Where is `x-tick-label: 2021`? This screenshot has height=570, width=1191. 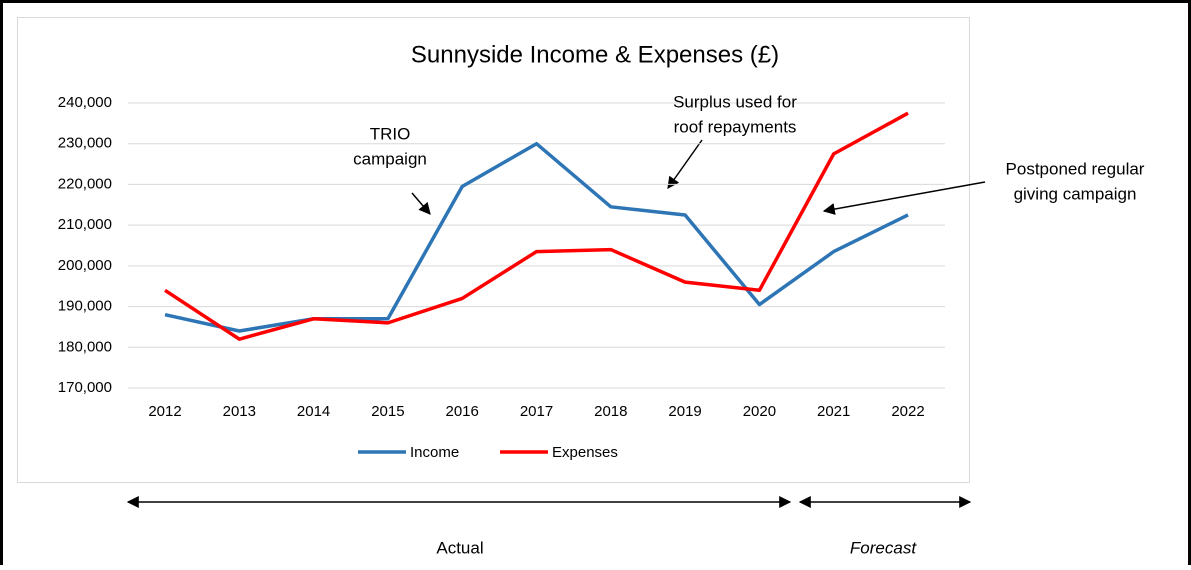 x-tick-label: 2021 is located at coordinates (833, 411).